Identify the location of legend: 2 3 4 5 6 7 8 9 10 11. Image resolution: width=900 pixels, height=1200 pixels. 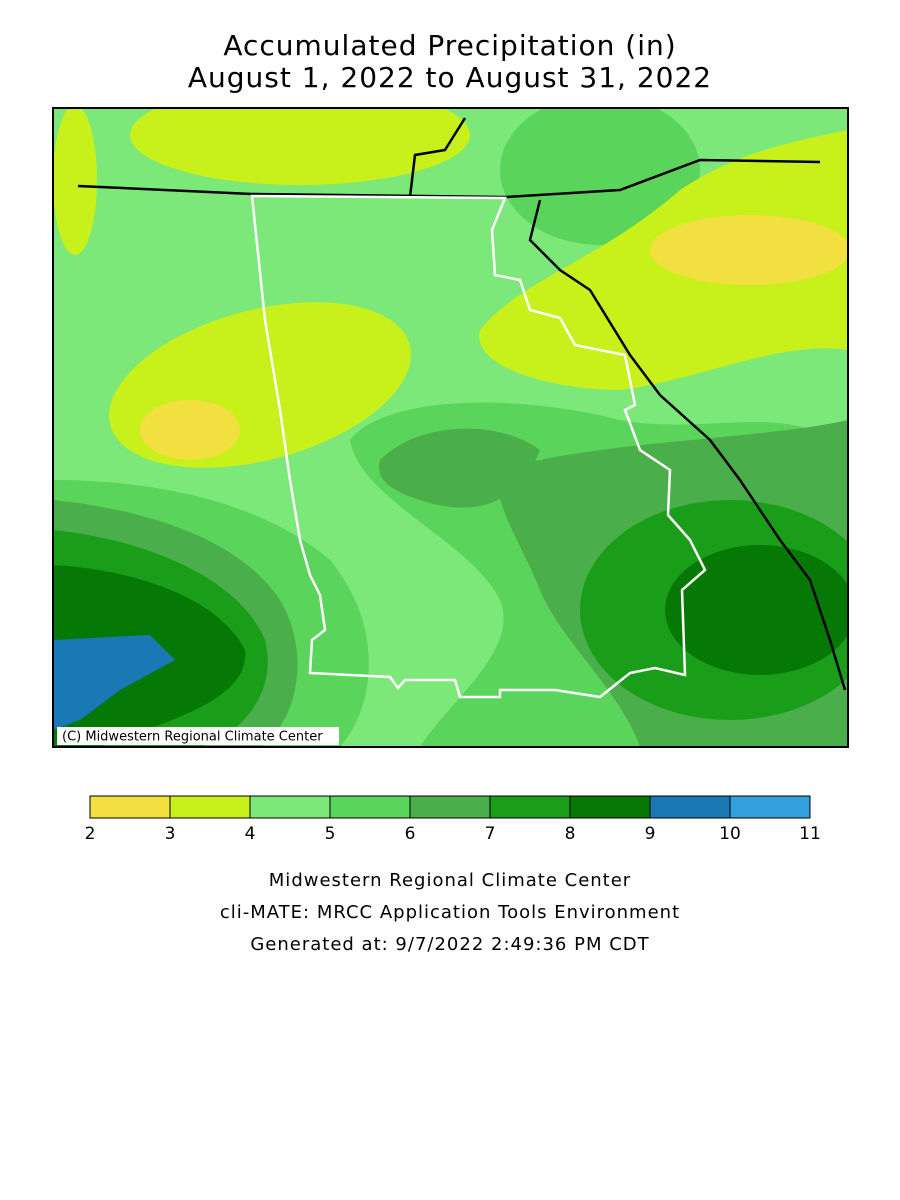
(453, 819).